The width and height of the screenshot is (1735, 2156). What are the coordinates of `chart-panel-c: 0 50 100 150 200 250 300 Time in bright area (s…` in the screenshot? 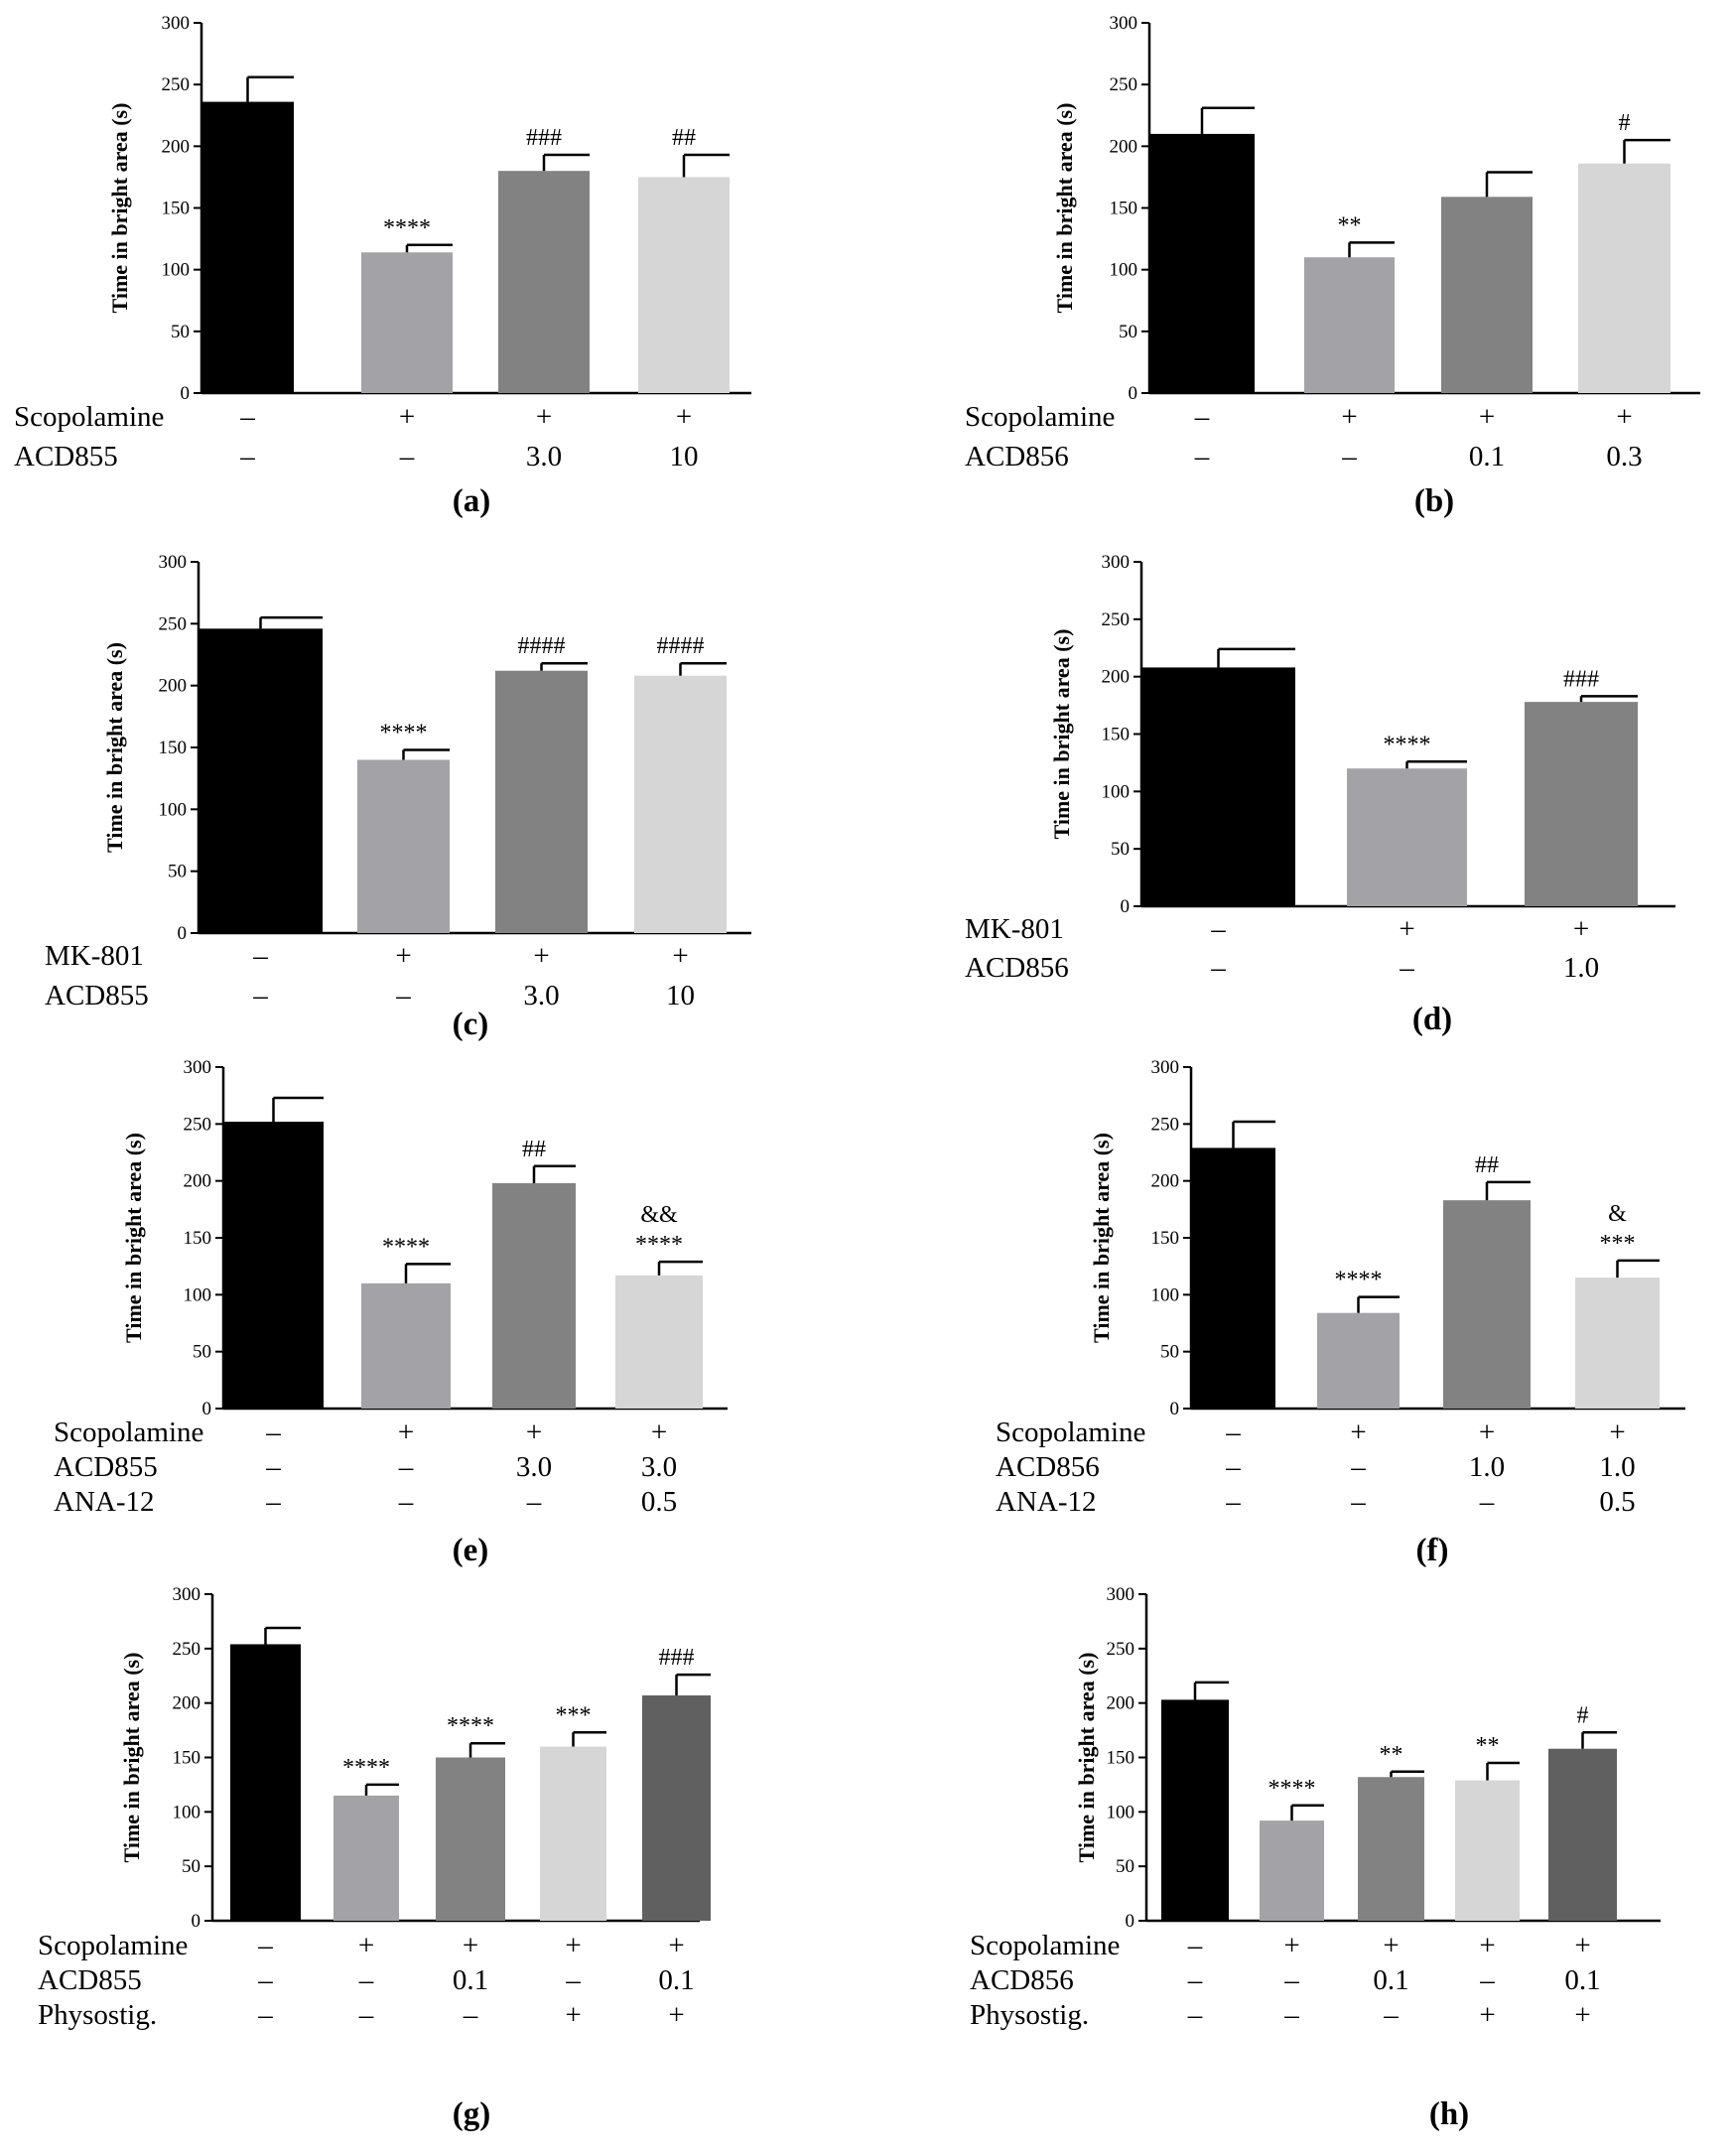 It's located at (398, 797).